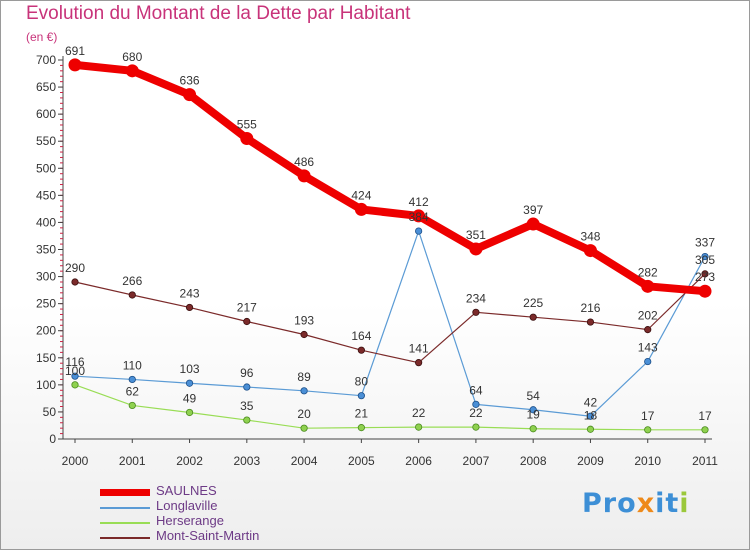 This screenshot has height=550, width=750. What do you see at coordinates (648, 316) in the screenshot?
I see `data-label-mont-saint-martin: 202` at bounding box center [648, 316].